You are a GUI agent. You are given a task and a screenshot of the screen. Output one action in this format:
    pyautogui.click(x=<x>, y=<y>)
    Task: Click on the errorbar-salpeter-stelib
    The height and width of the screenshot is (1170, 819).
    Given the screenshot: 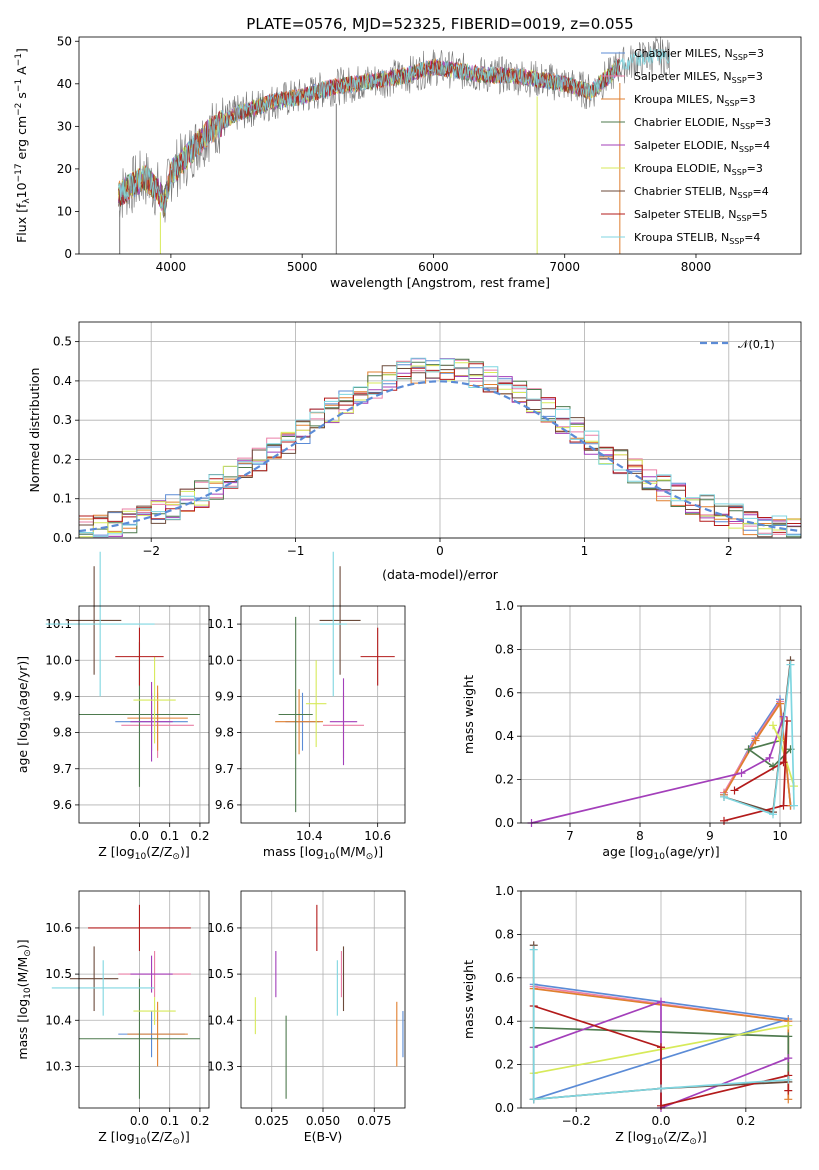 What is the action you would take?
    pyautogui.click(x=139, y=656)
    